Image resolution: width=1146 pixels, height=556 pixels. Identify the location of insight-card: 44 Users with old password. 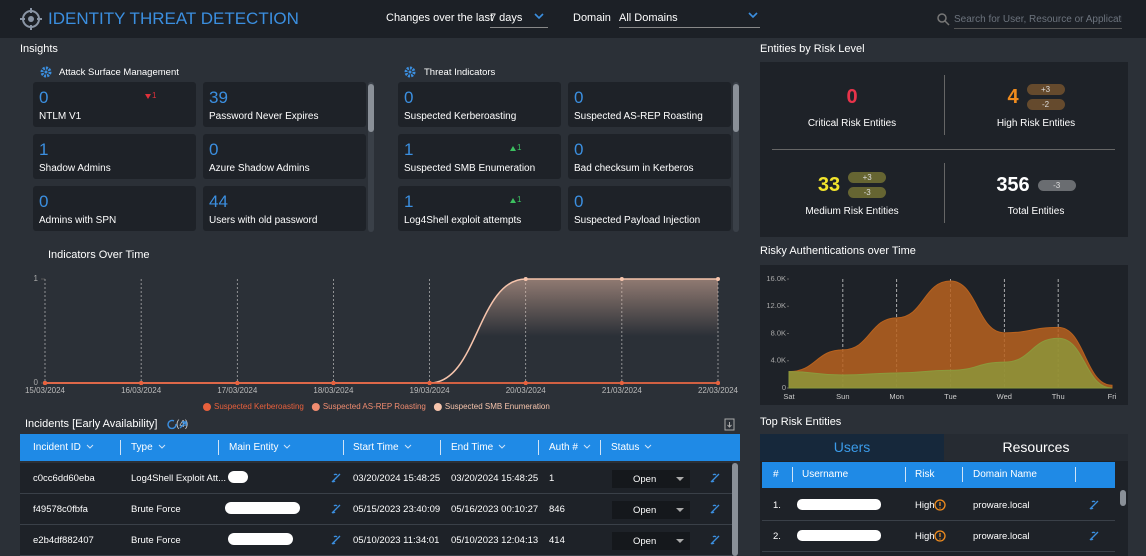
(284, 208).